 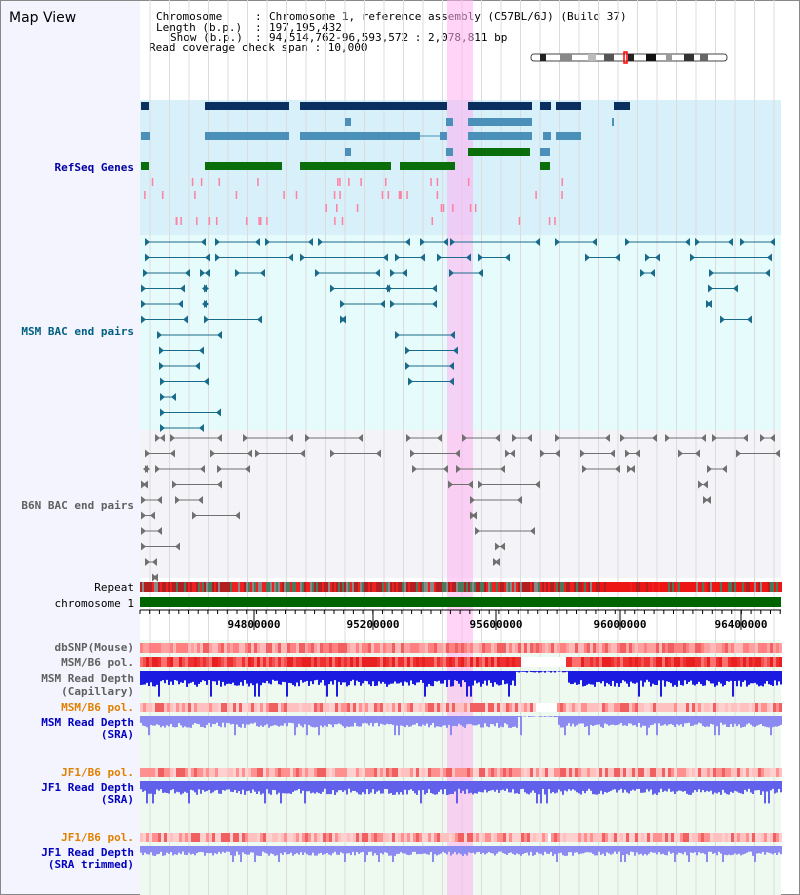 What do you see at coordinates (629, 57) in the screenshot?
I see `chromosome-ideogram` at bounding box center [629, 57].